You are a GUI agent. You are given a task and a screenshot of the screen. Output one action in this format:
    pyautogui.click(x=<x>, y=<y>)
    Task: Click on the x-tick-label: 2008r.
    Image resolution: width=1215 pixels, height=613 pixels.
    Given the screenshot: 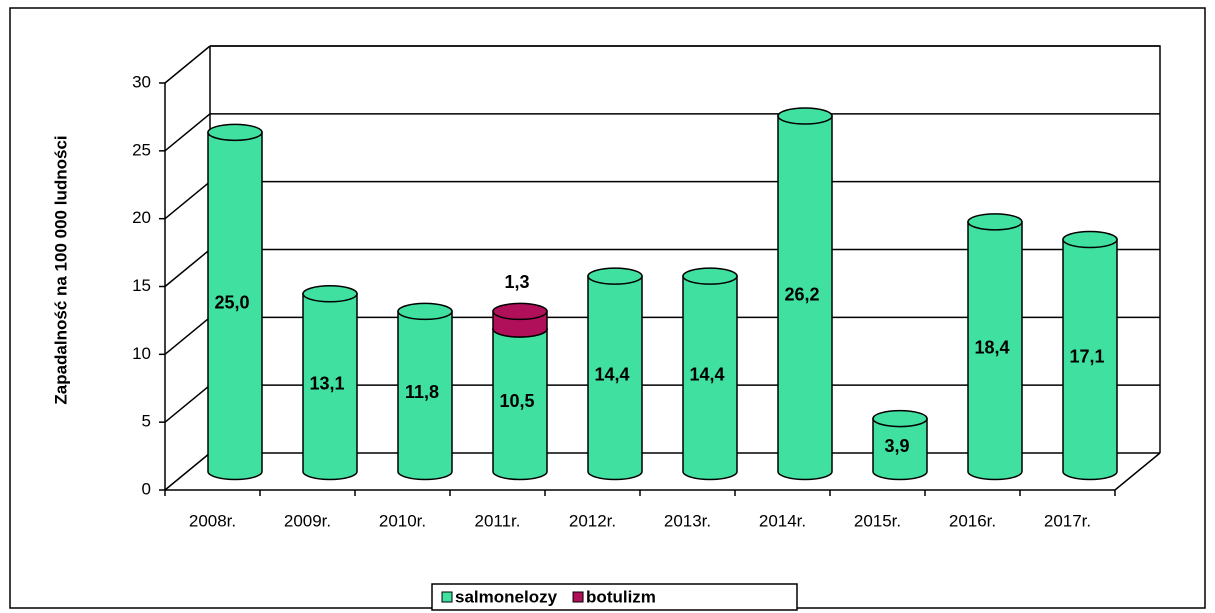 What is the action you would take?
    pyautogui.click(x=212, y=520)
    